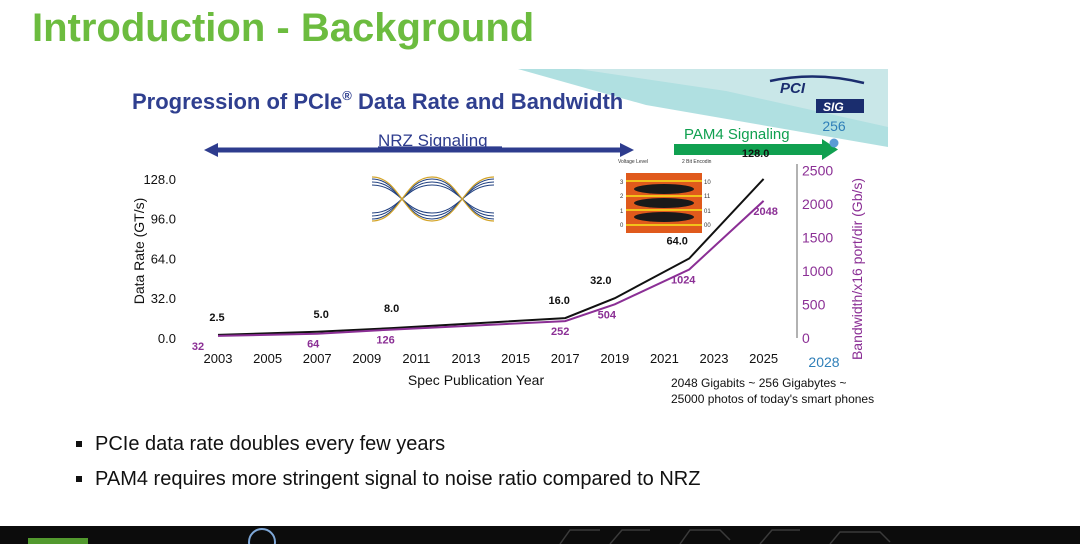  Describe the element at coordinates (167, 338) in the screenshot. I see `y-tick-label: 0.0` at that location.